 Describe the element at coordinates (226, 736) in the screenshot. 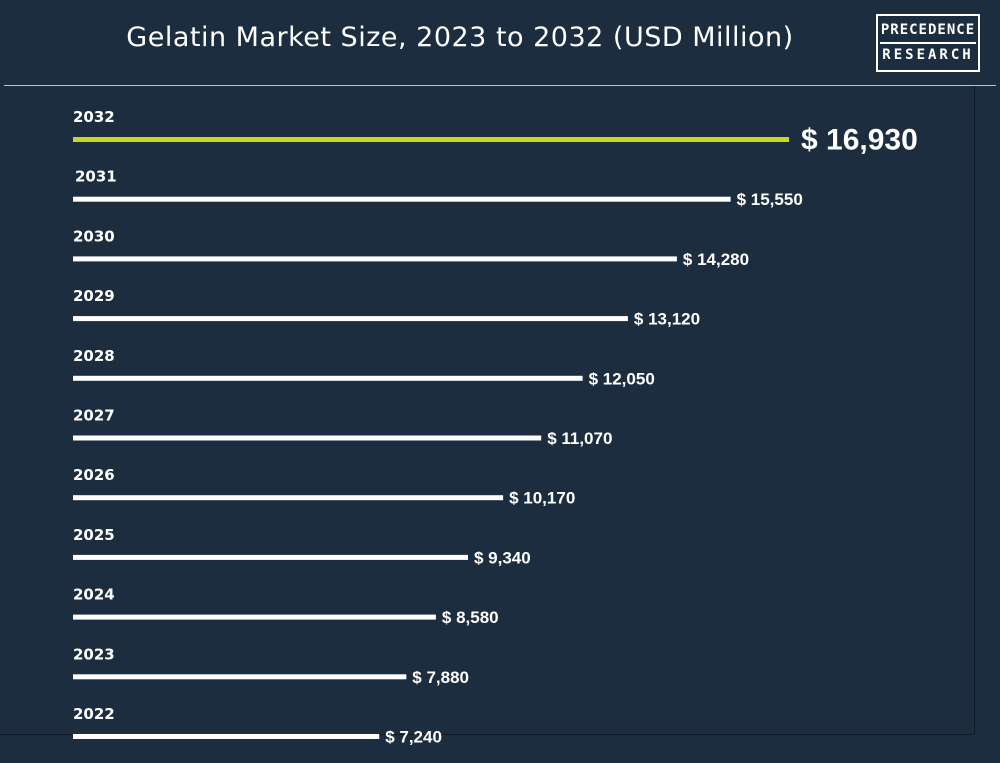

I see `bar-2022` at that location.